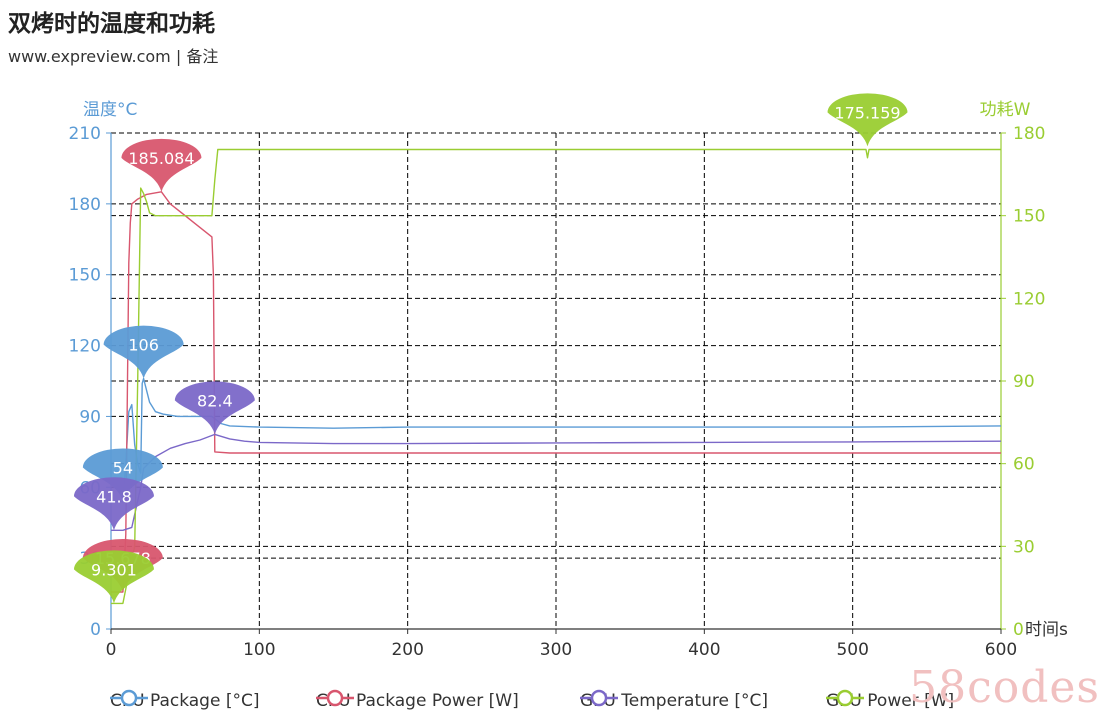  What do you see at coordinates (704, 650) in the screenshot?
I see `x-tick-label: 400` at bounding box center [704, 650].